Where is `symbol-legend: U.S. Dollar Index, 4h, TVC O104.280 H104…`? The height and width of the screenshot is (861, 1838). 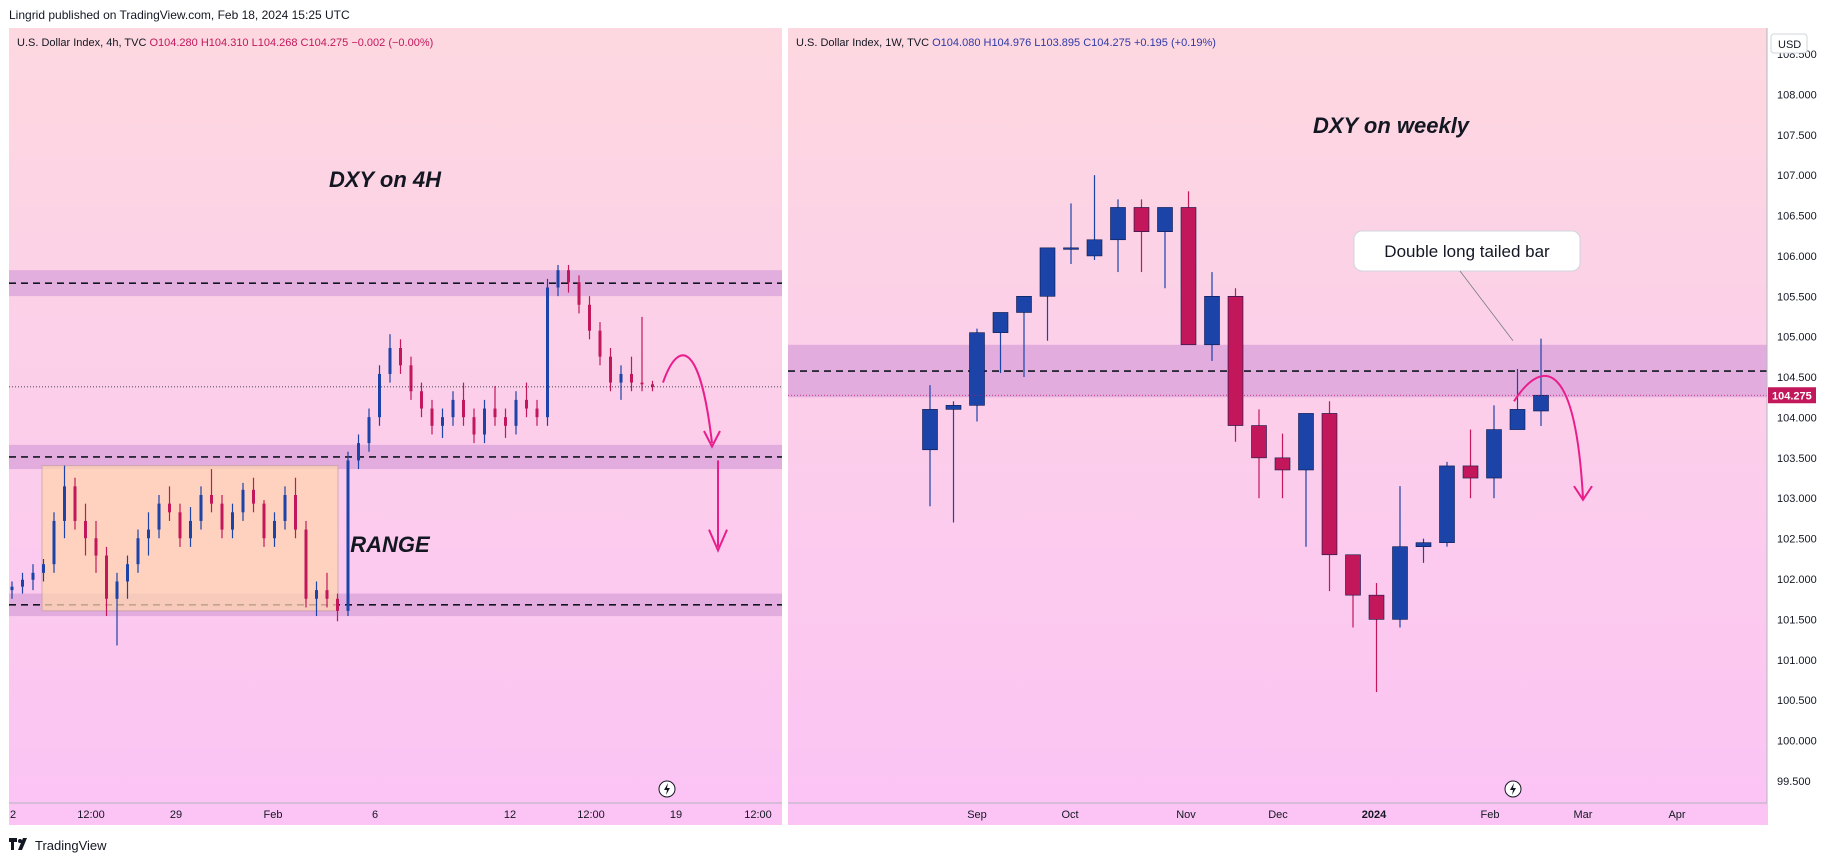 symbol-legend: U.S. Dollar Index, 4h, TVC O104.280 H104… is located at coordinates (225, 43).